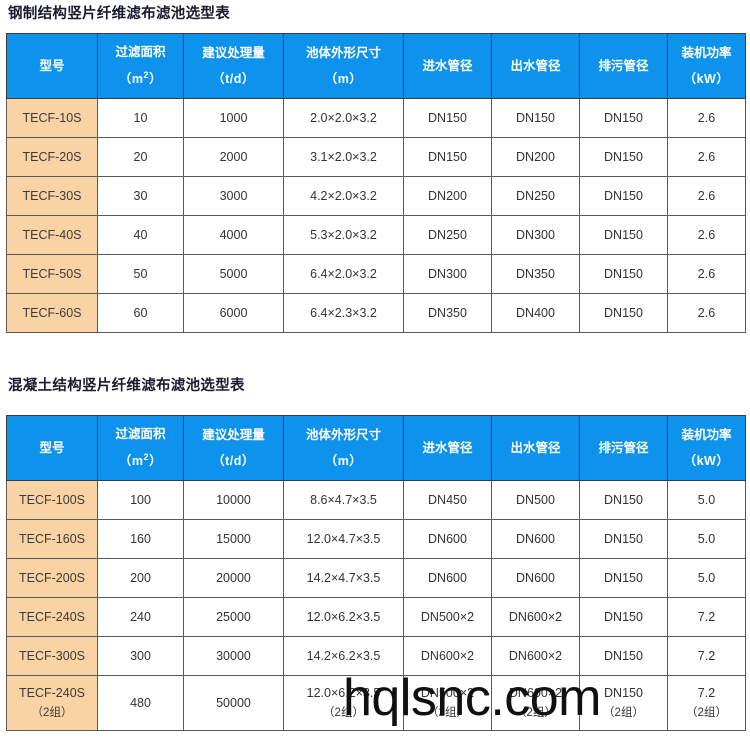  I want to click on cell-outlet-pipe: DN300, so click(535, 235).